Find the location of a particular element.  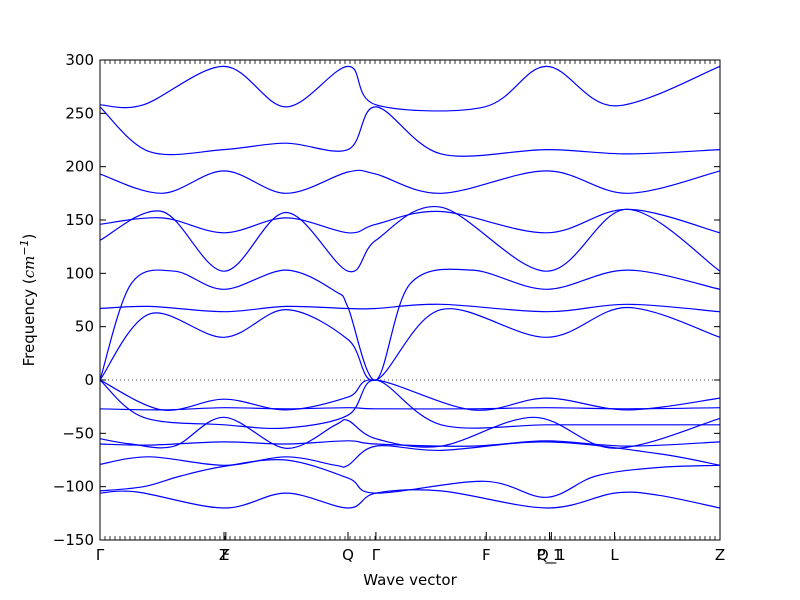

y-tick-label: 200 is located at coordinates (79, 167).